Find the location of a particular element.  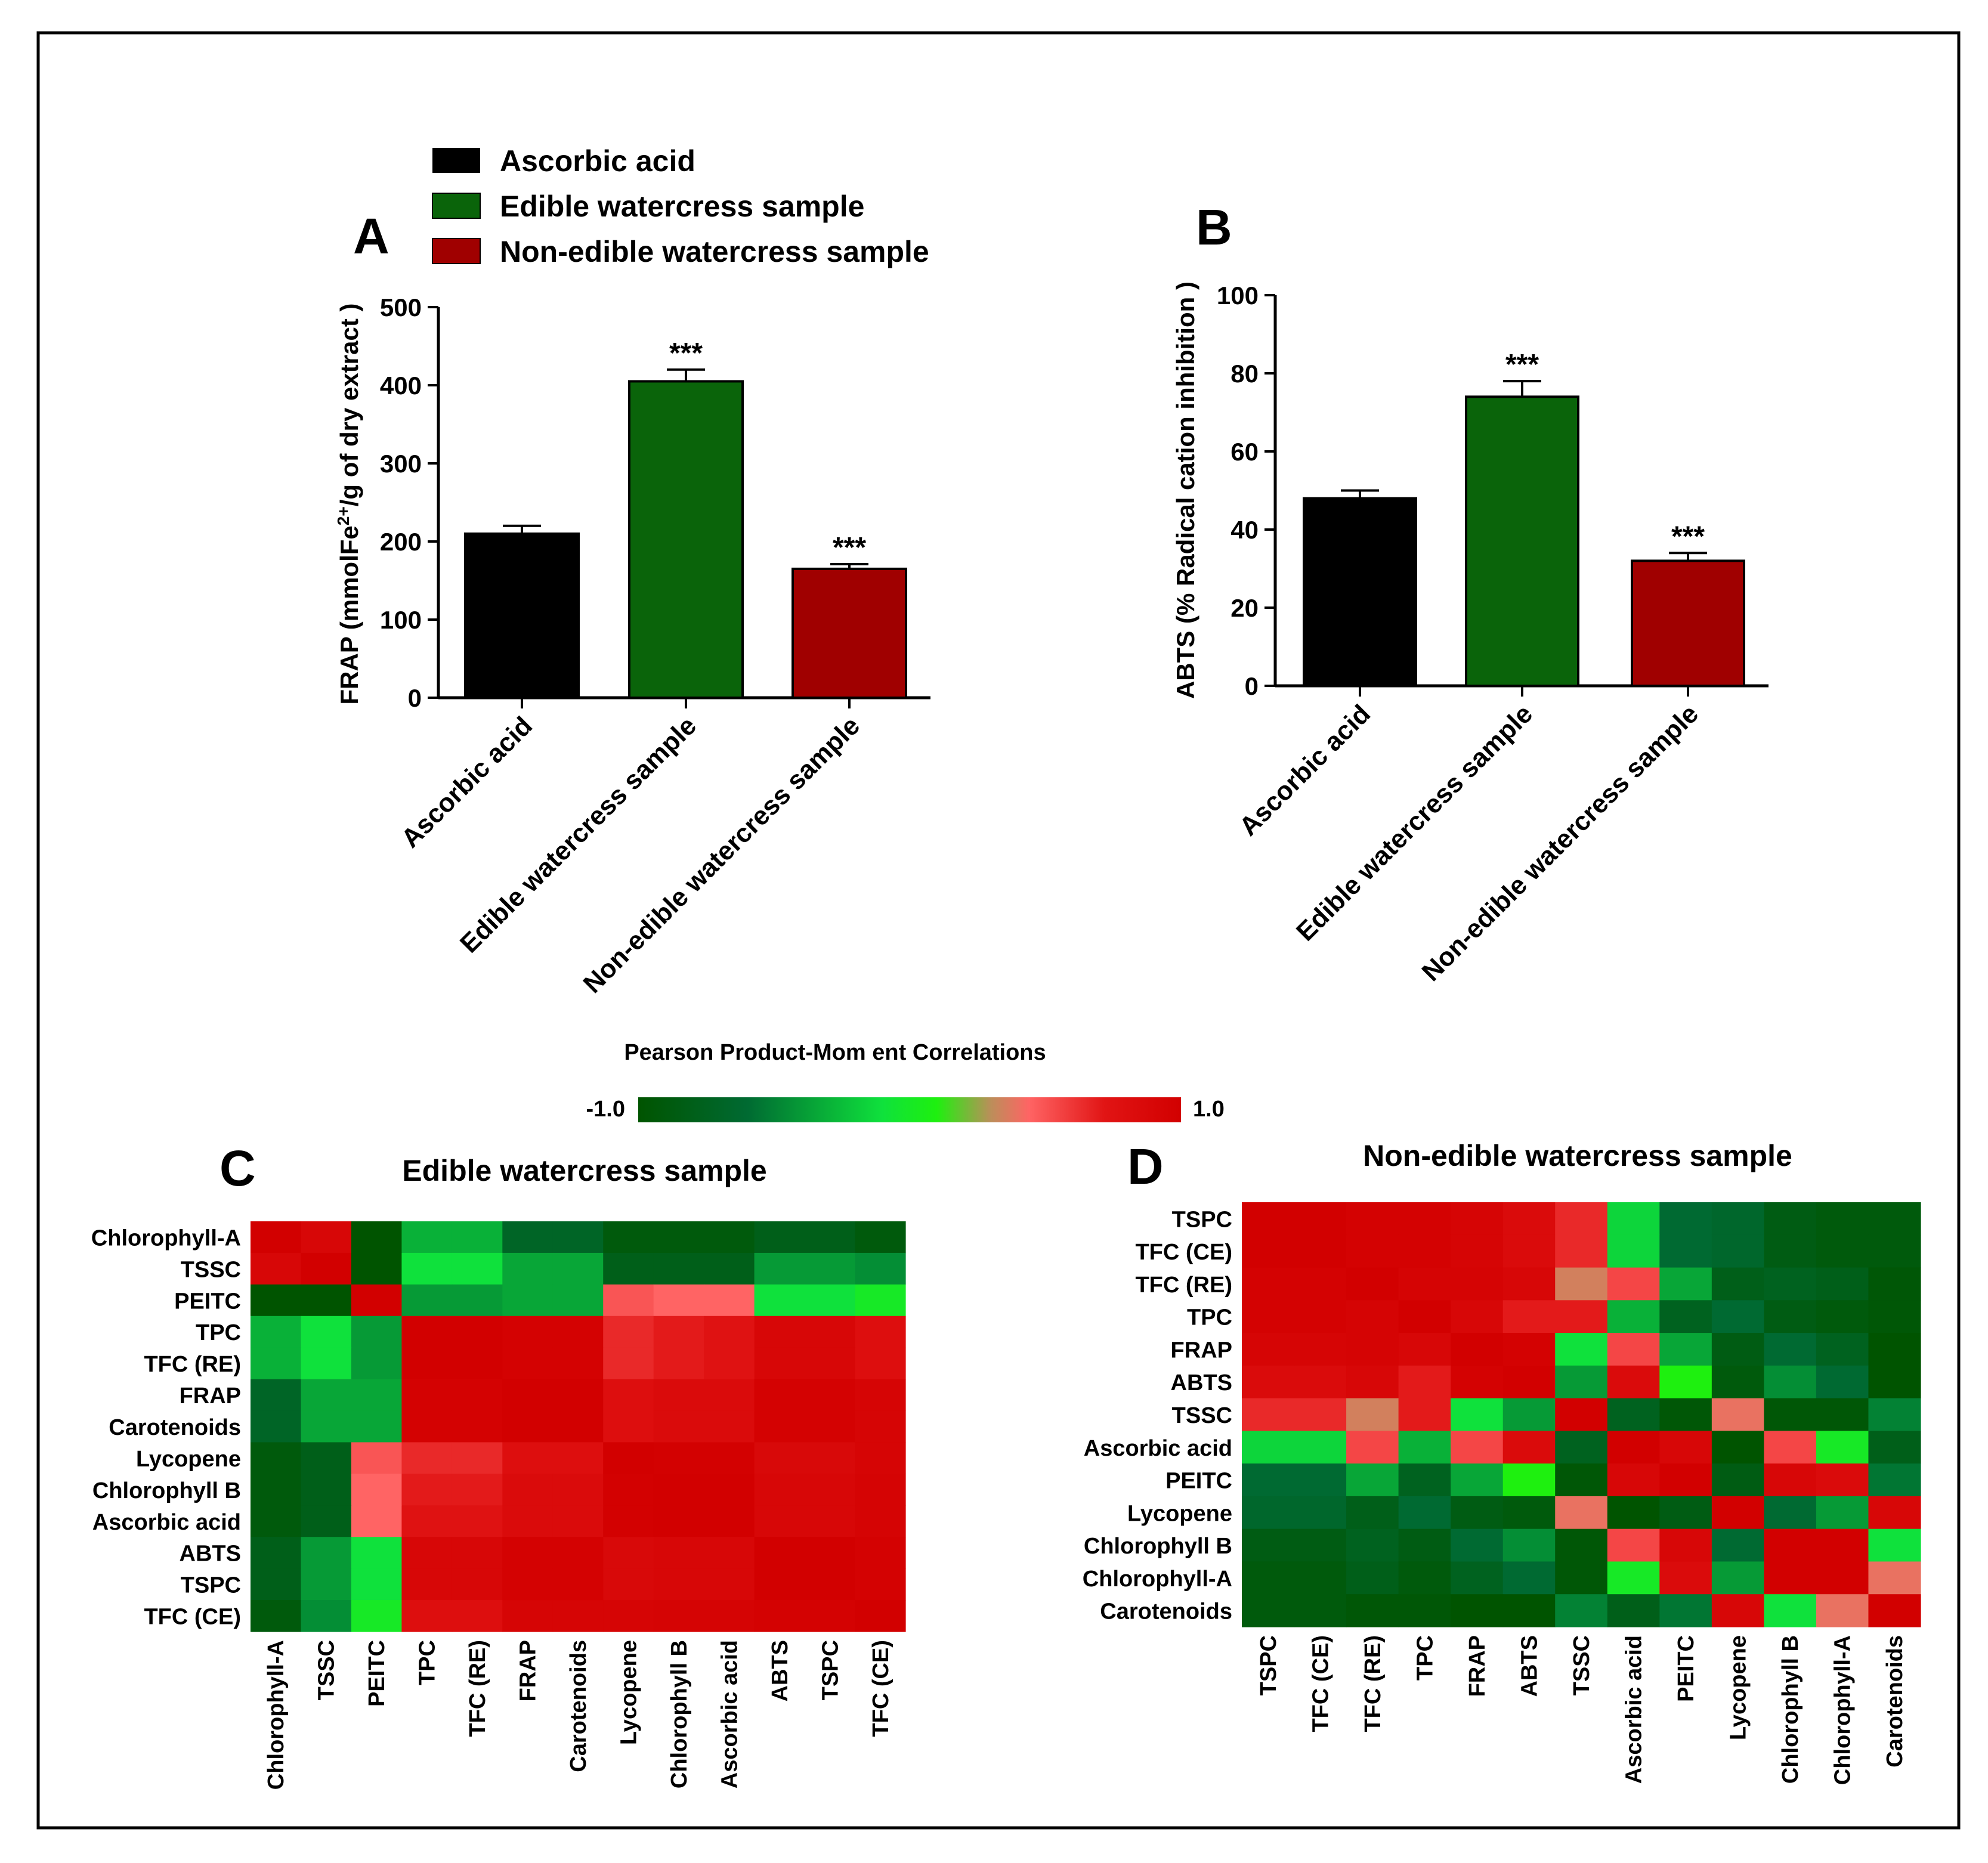

heatmap-d-row-label-tfc-ce: TFC (CE) is located at coordinates (1183, 1252).